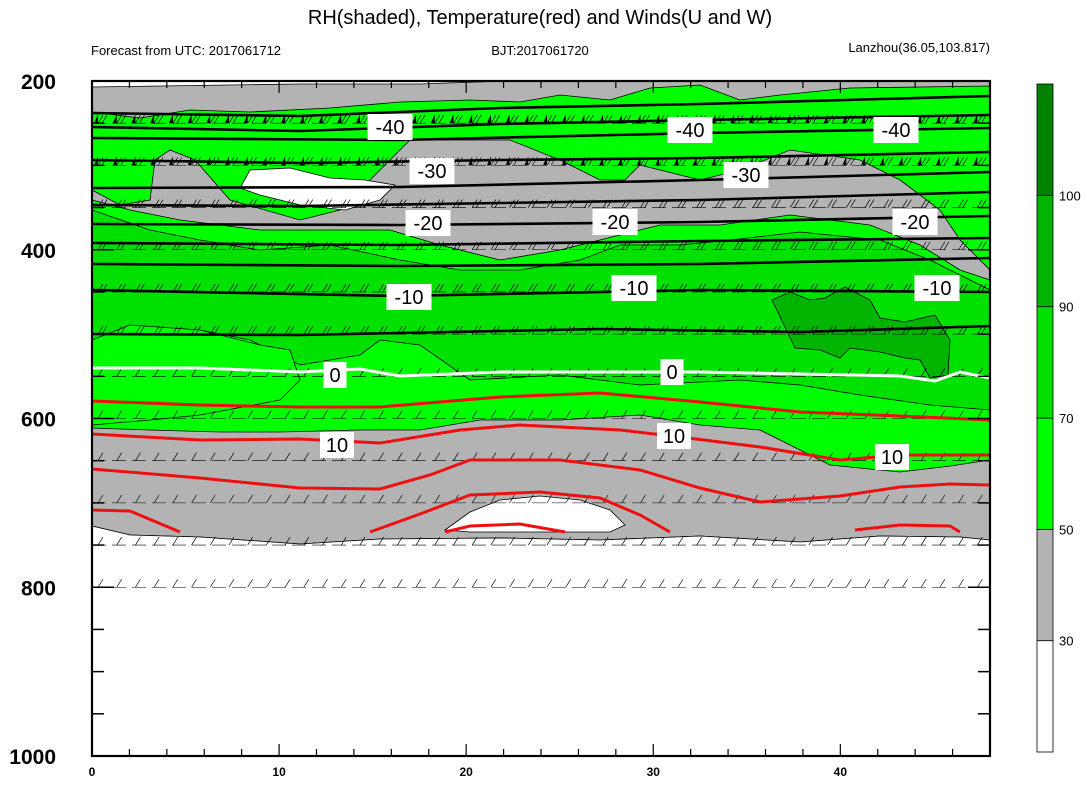 This screenshot has width=1087, height=806. I want to click on contour-label-box, so click(615, 222).